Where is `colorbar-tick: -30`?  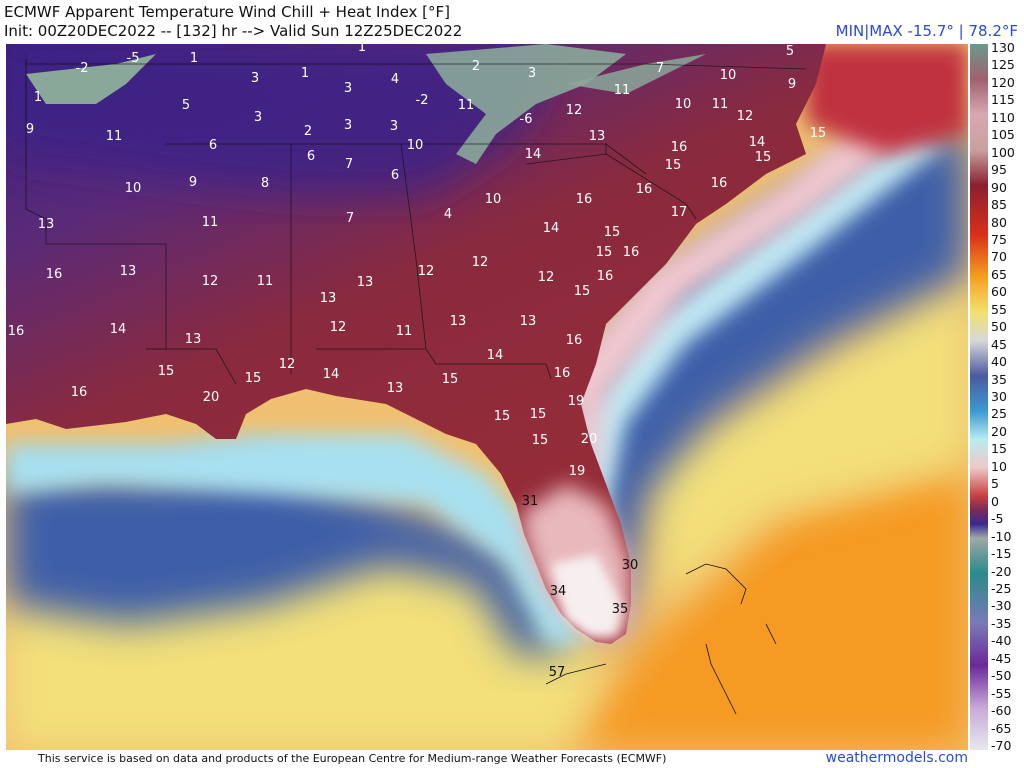 colorbar-tick: -30 is located at coordinates (1001, 606).